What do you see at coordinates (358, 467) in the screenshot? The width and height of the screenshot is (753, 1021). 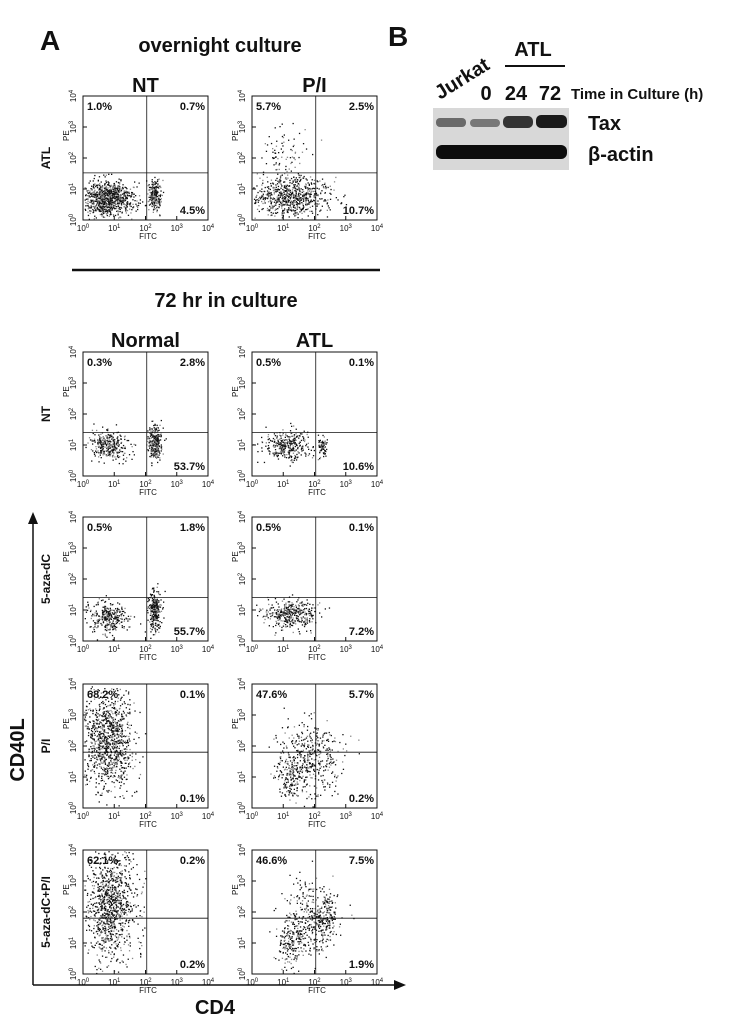 I see `quadrant-lower-right: 10.6%` at bounding box center [358, 467].